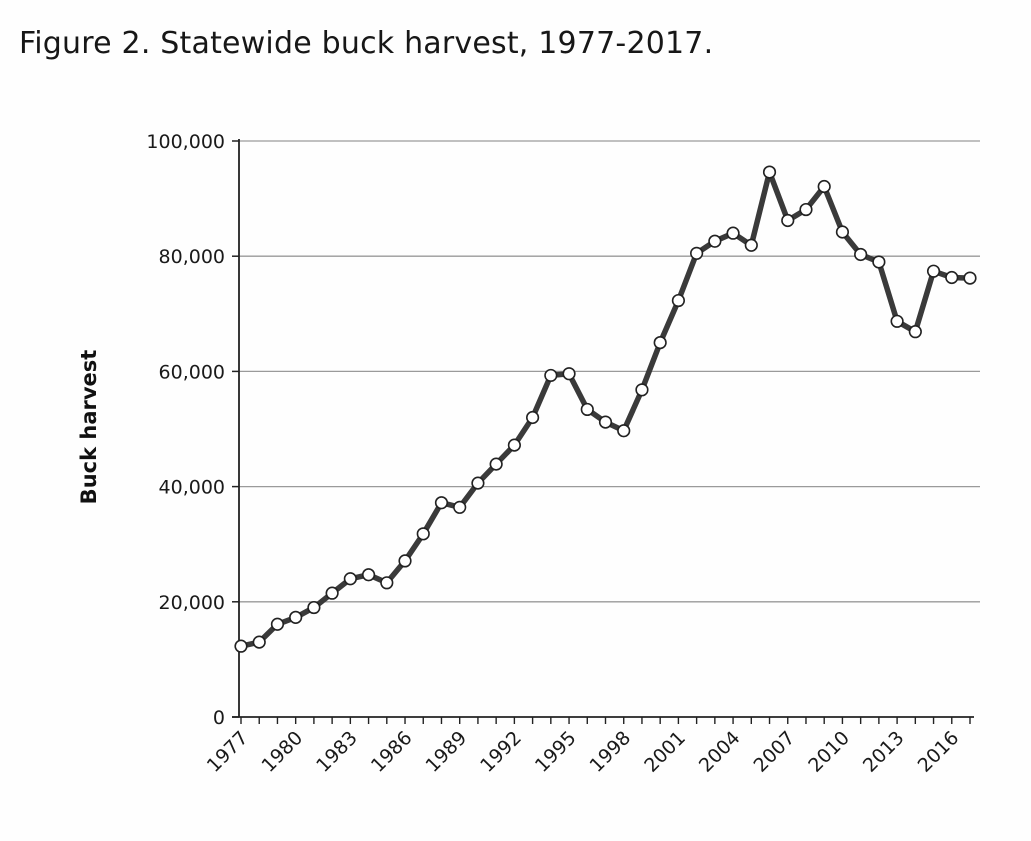  I want to click on data-point-1985, so click(387, 583).